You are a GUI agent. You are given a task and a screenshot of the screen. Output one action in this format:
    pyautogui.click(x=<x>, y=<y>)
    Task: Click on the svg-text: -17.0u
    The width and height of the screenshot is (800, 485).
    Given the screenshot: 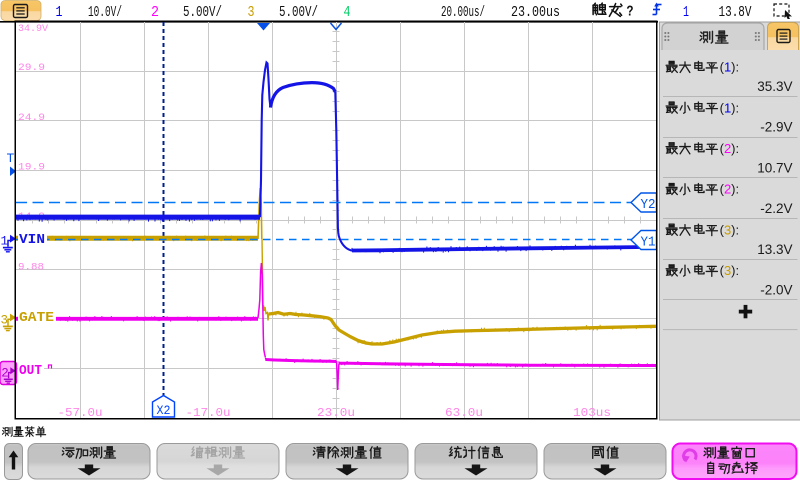 What is the action you would take?
    pyautogui.click(x=208, y=413)
    